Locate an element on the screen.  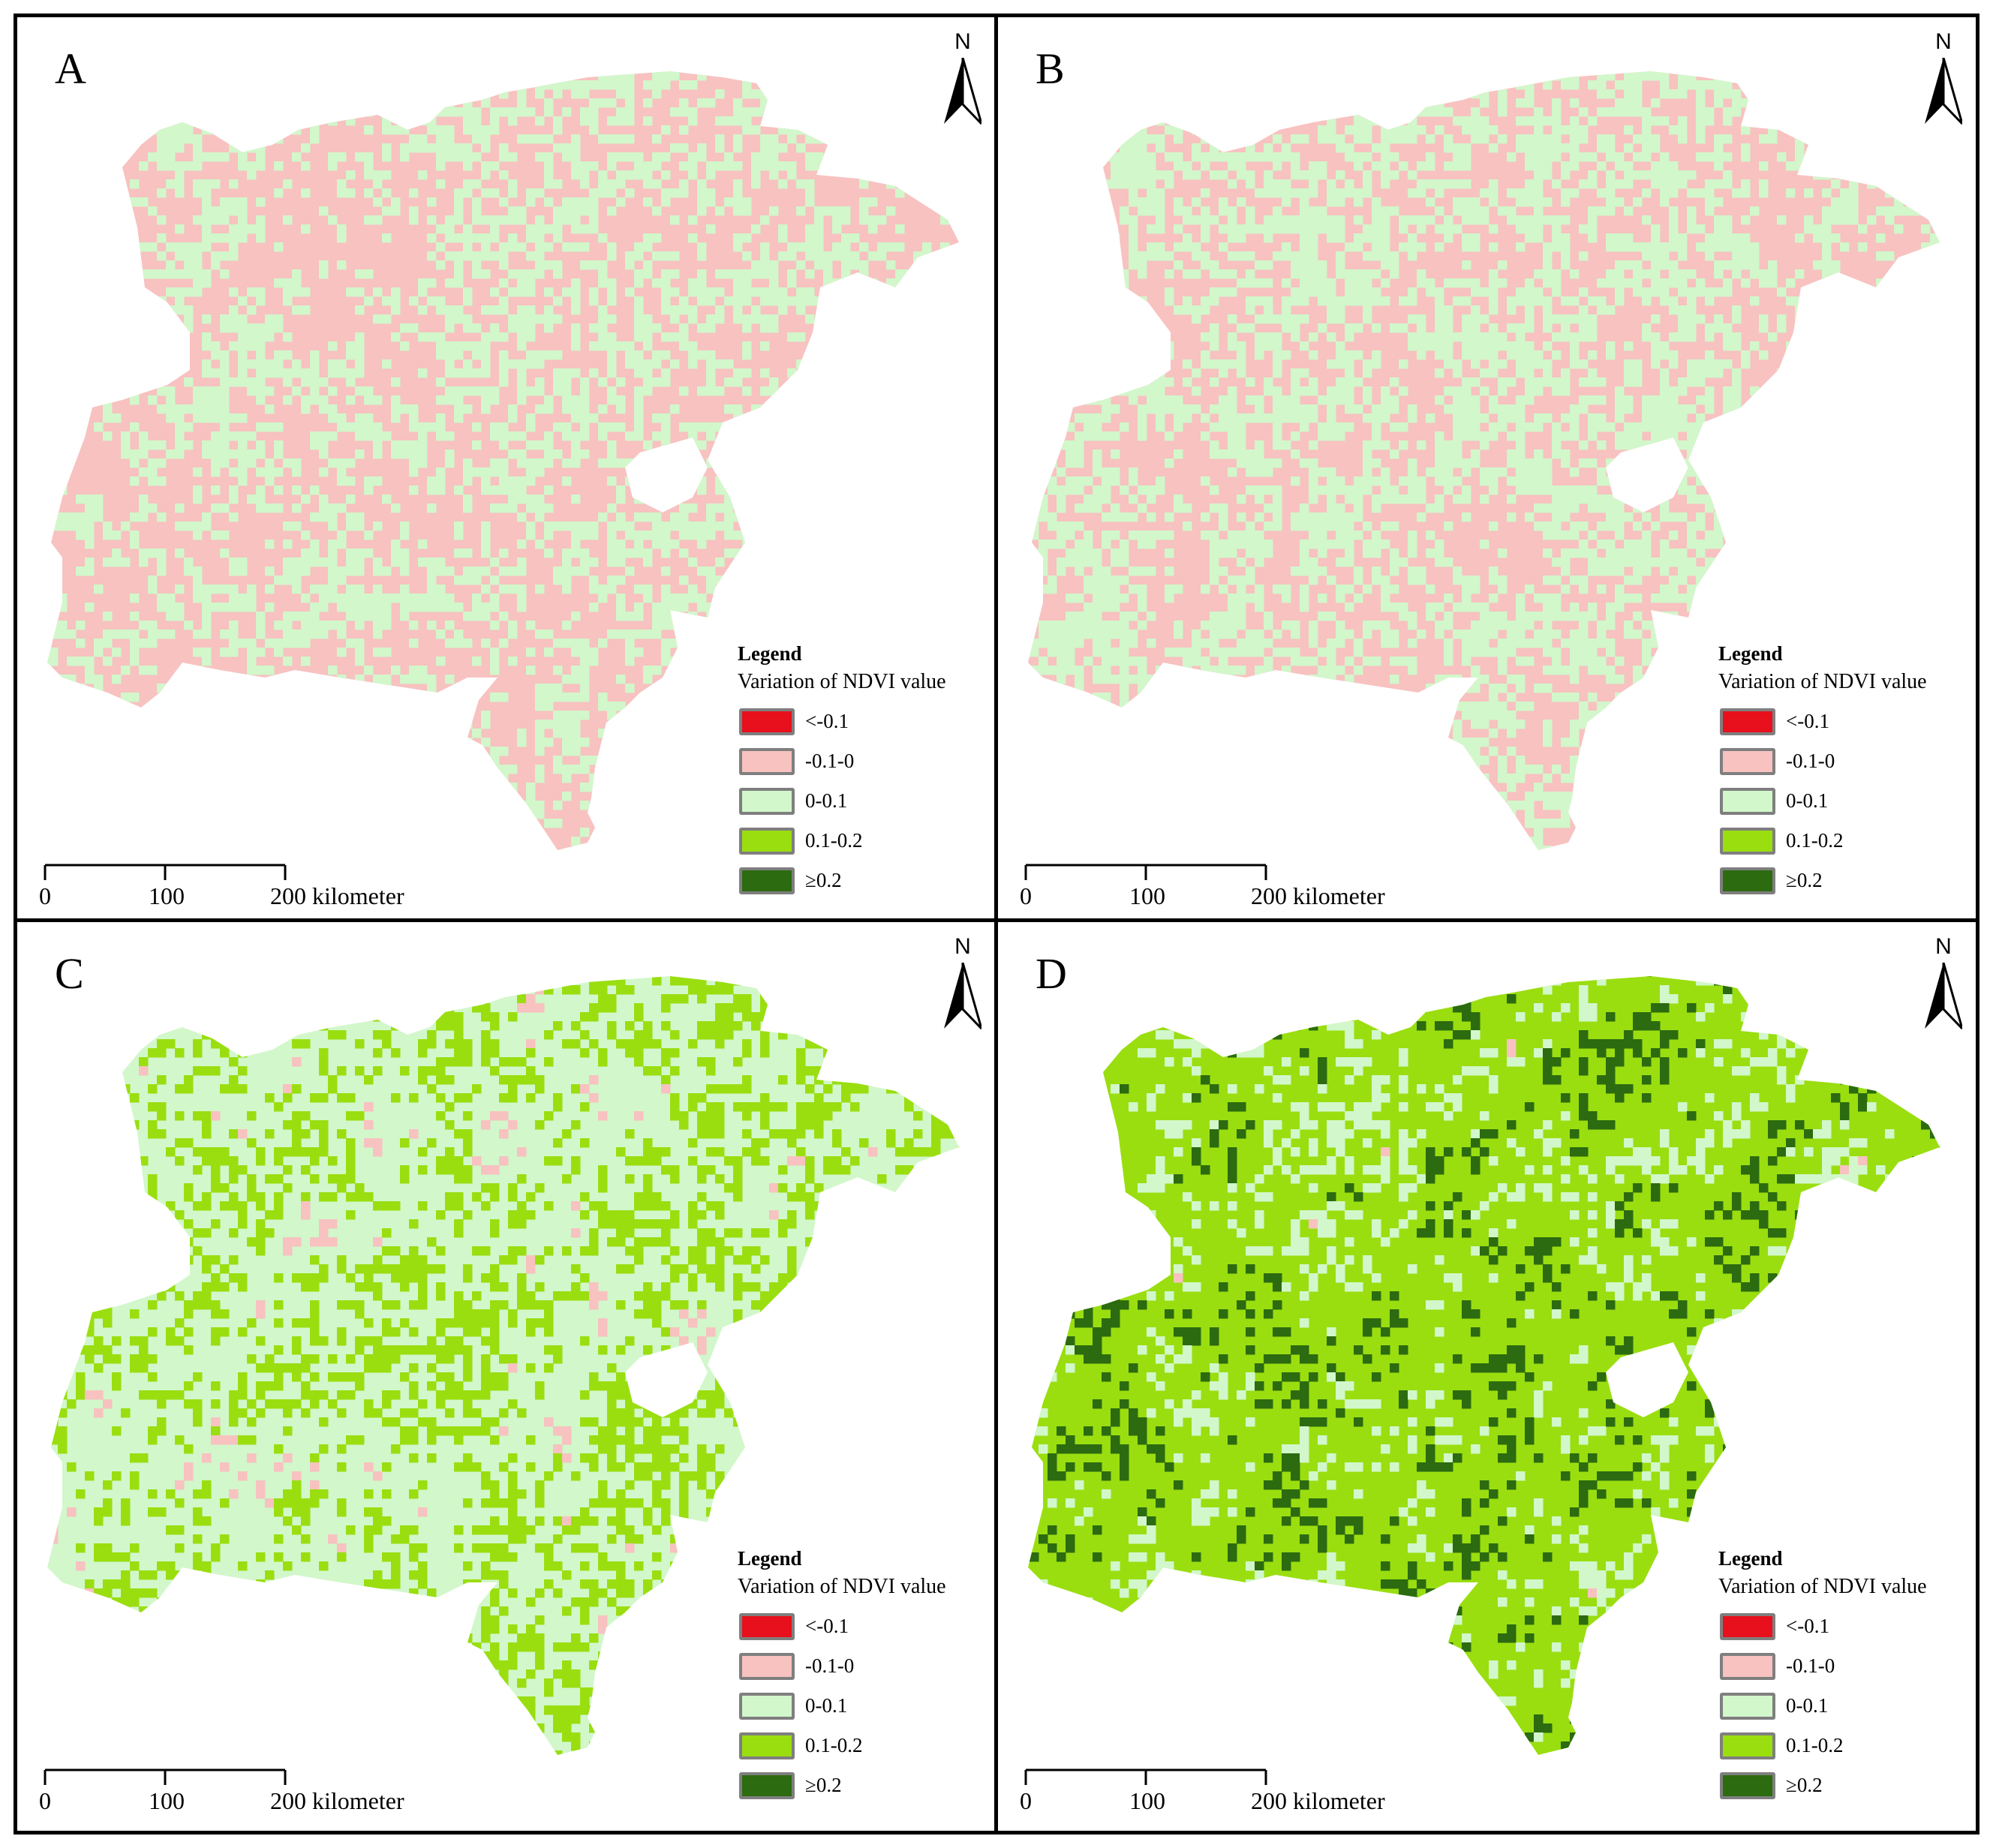
horizontal-divider is located at coordinates (996, 920).